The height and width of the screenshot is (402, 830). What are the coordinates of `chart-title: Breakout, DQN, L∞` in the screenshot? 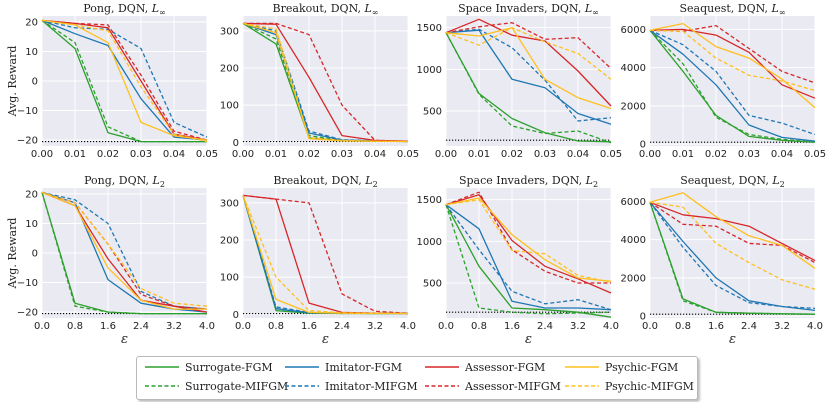 It's located at (326, 9).